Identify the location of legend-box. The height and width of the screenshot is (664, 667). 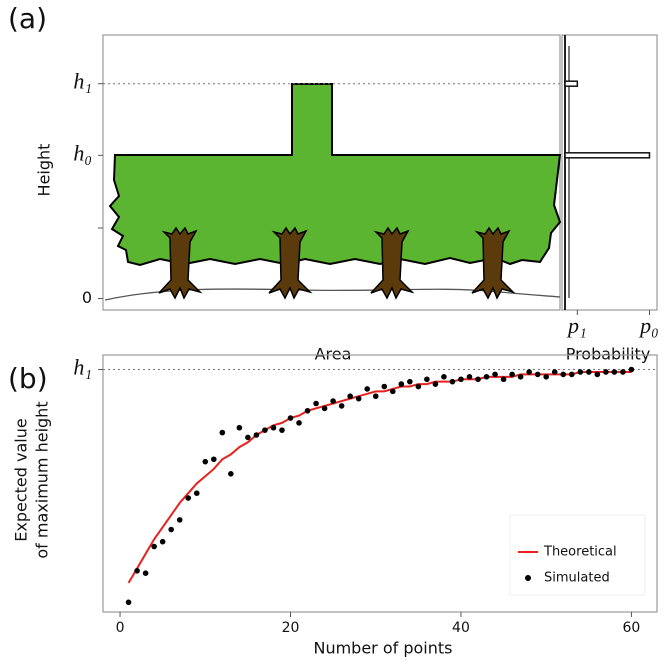
(577, 555).